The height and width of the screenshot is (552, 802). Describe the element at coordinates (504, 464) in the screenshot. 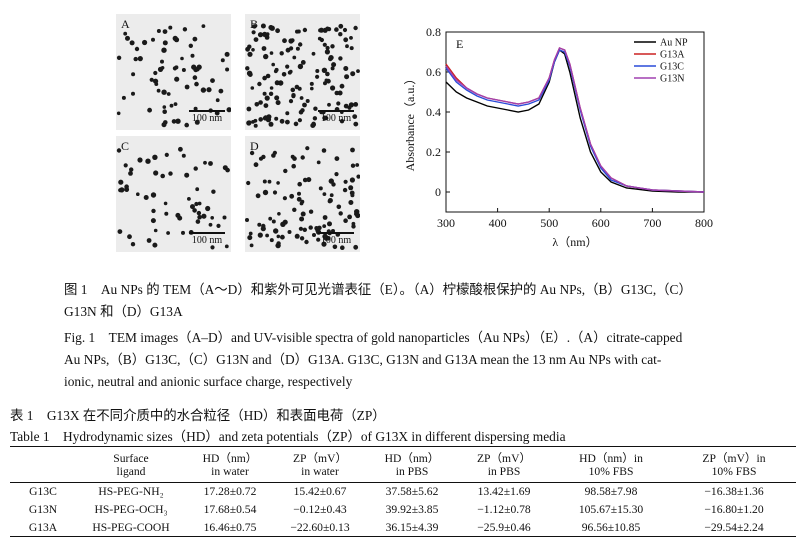

I see `header-cell: ZP（mV） in PBS` at that location.